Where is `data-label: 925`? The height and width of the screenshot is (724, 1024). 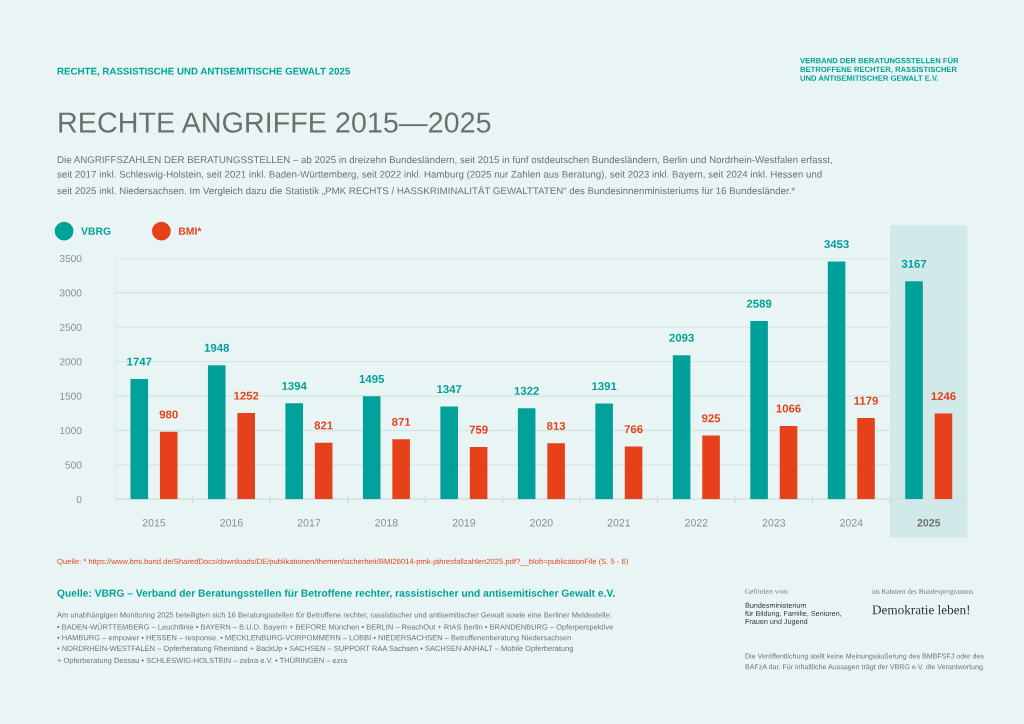 data-label: 925 is located at coordinates (711, 418).